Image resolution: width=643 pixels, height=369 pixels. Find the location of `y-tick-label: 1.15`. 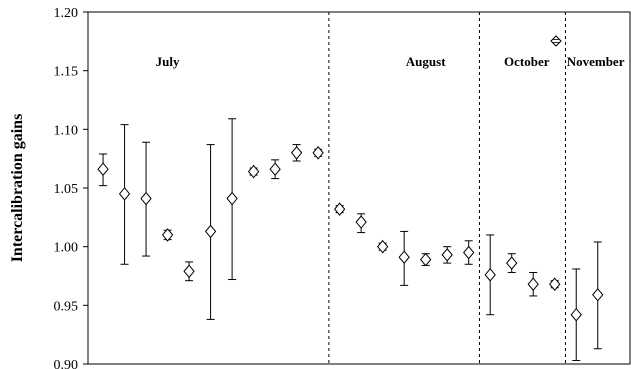

y-tick-label: 1.15 is located at coordinates (66, 72).